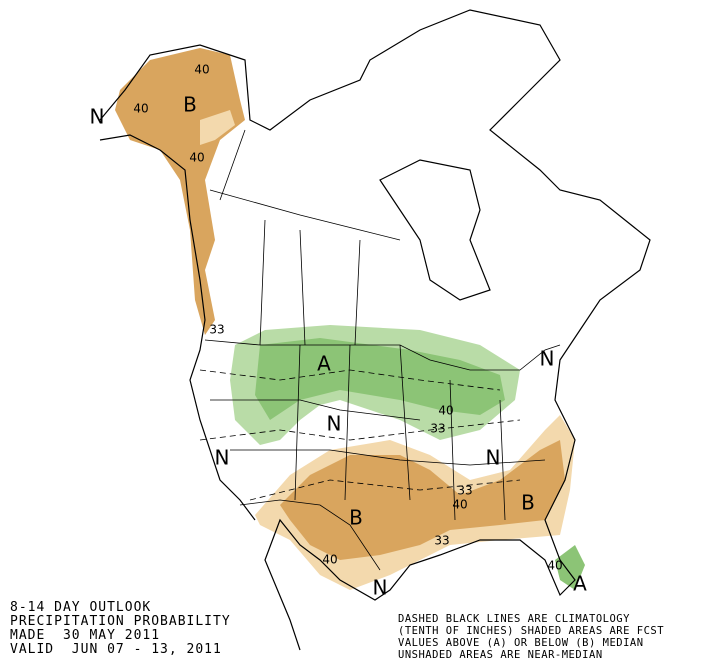 The height and width of the screenshot is (666, 724). I want to click on below-area-south-inner, so click(422, 500).